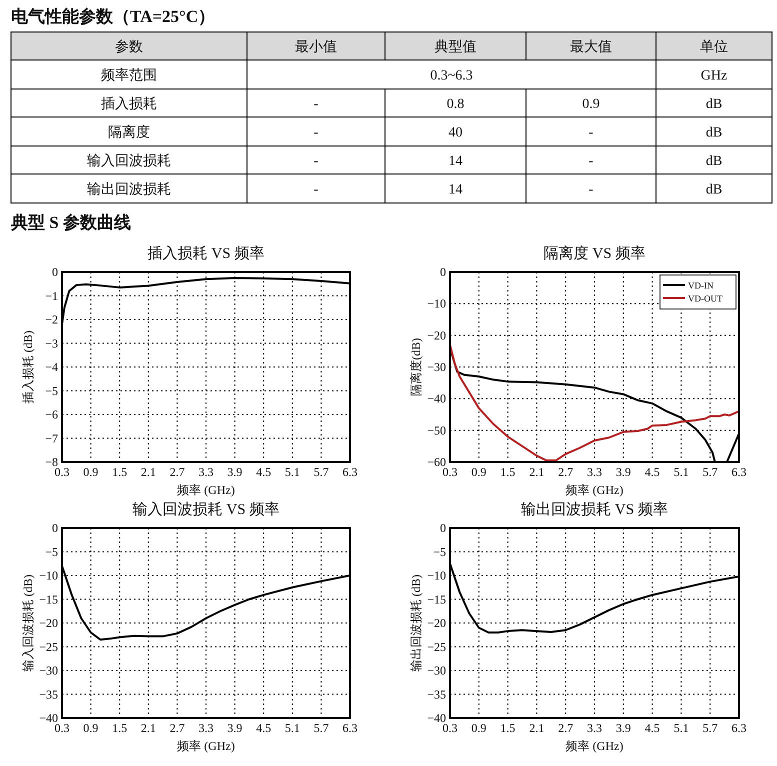  I want to click on y-tick-label: −4, so click(51, 367).